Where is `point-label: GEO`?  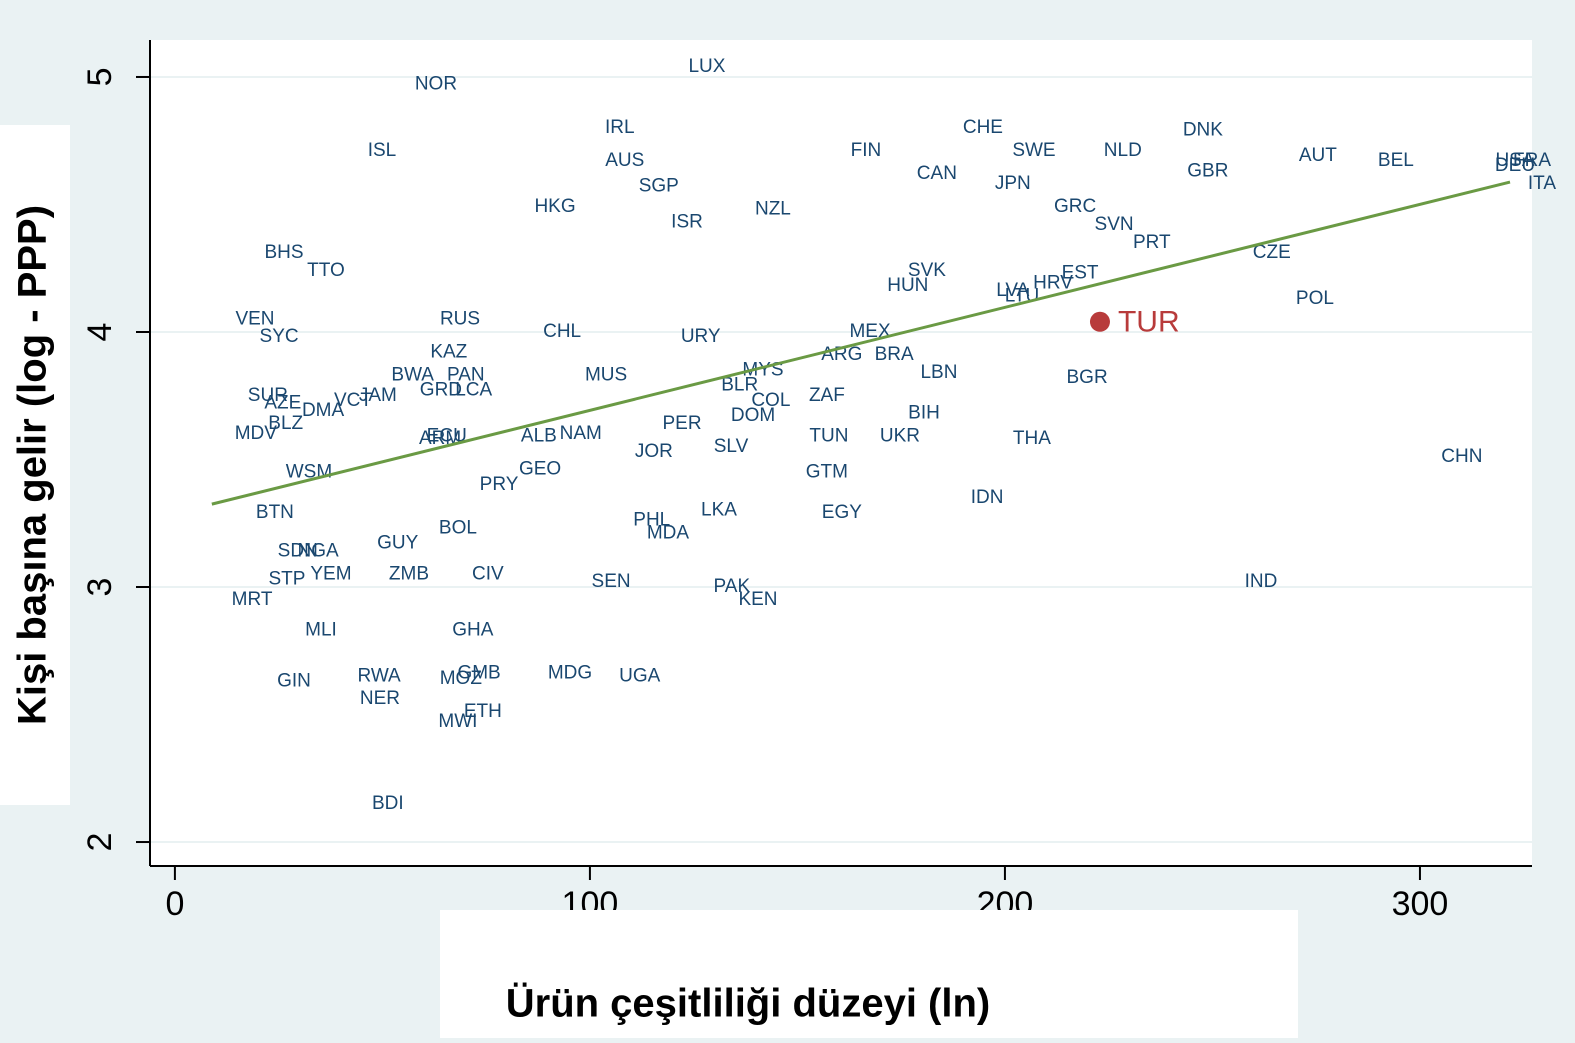 point-label: GEO is located at coordinates (540, 469).